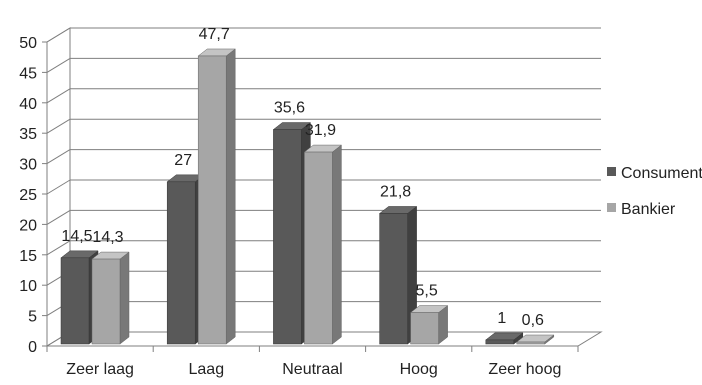 This screenshot has height=385, width=702. What do you see at coordinates (426, 291) in the screenshot?
I see `data-label: 5,5` at bounding box center [426, 291].